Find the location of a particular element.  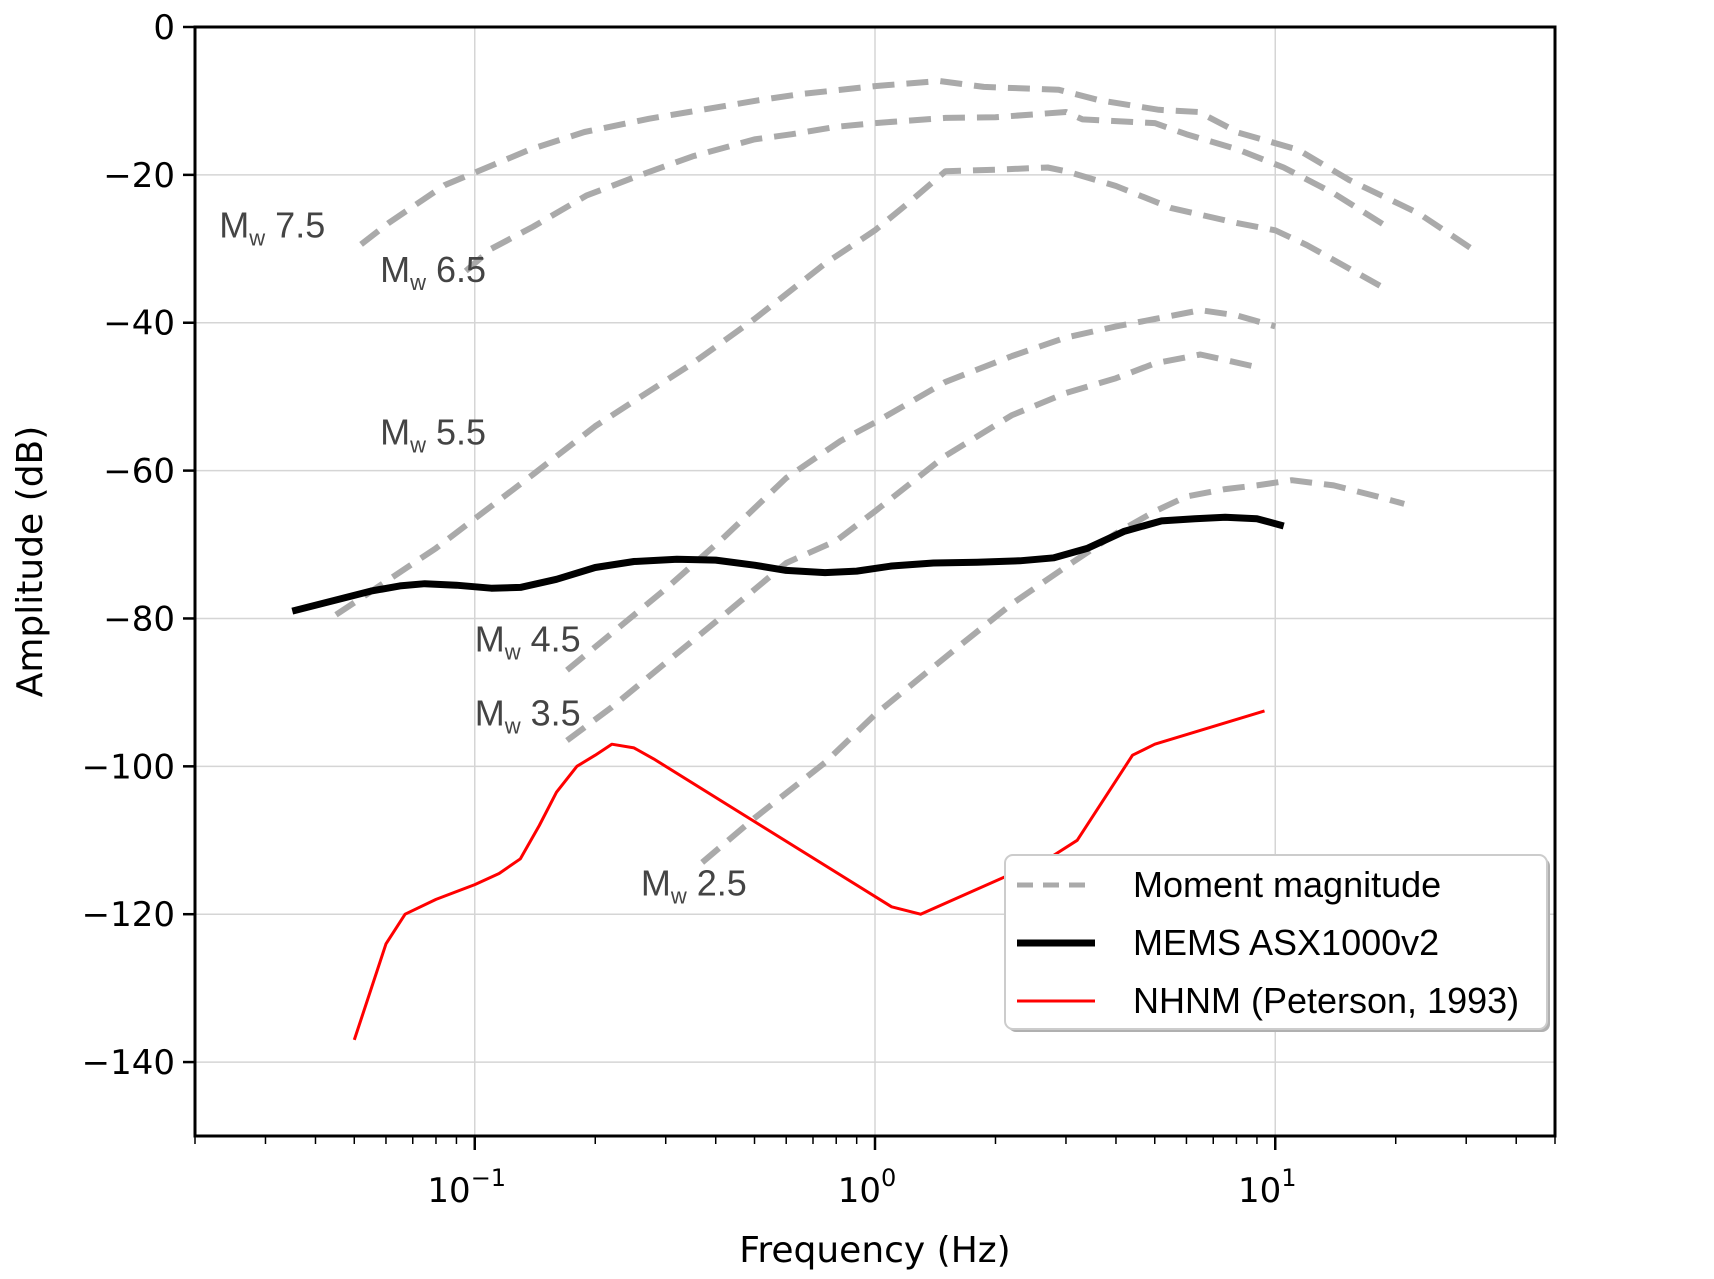

x-tick-label: 10⁻¹ is located at coordinates (466, 1187).